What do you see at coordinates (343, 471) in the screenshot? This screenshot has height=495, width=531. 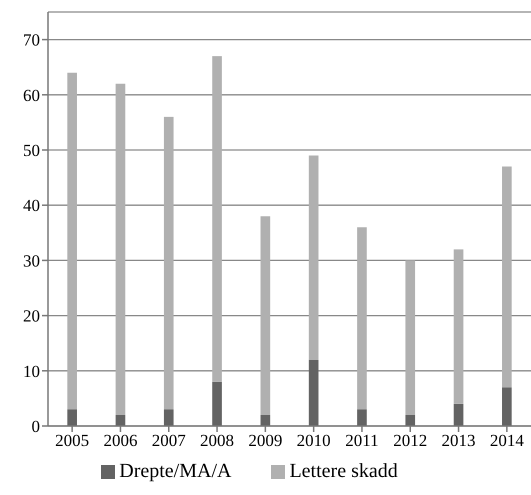 I see `legend-label: Lettere skadd` at bounding box center [343, 471].